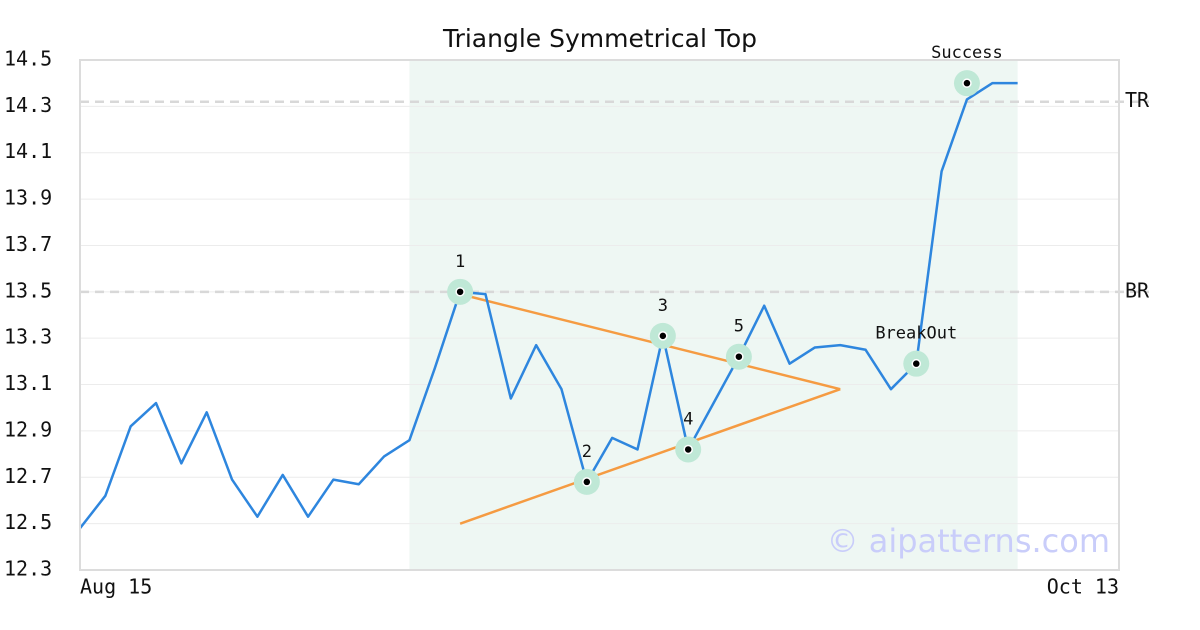 Image resolution: width=1200 pixels, height=630 pixels. I want to click on watermark: © aipatterns.com, so click(968, 541).